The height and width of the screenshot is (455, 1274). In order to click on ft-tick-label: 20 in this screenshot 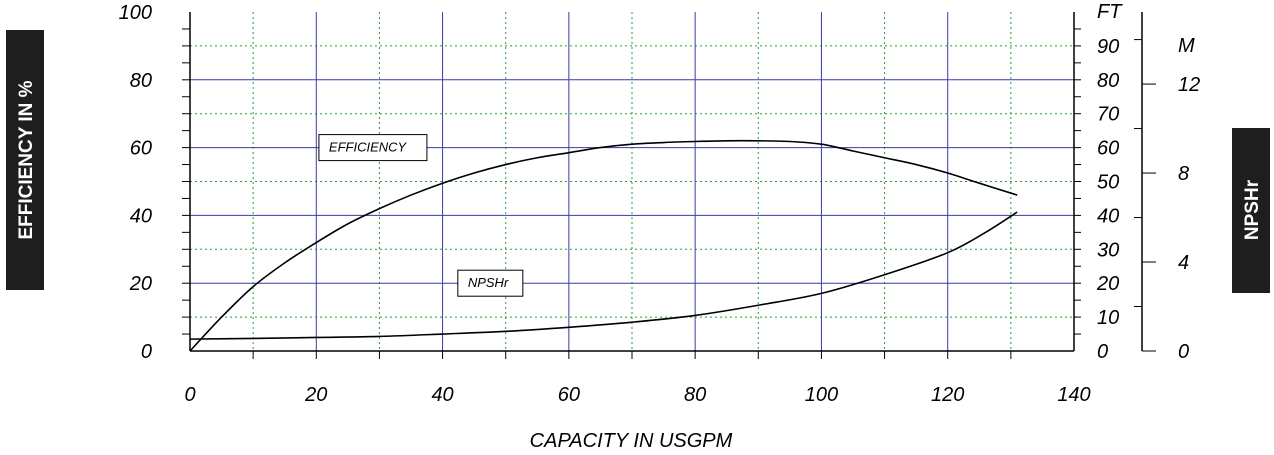, I will do `click(1107, 284)`.